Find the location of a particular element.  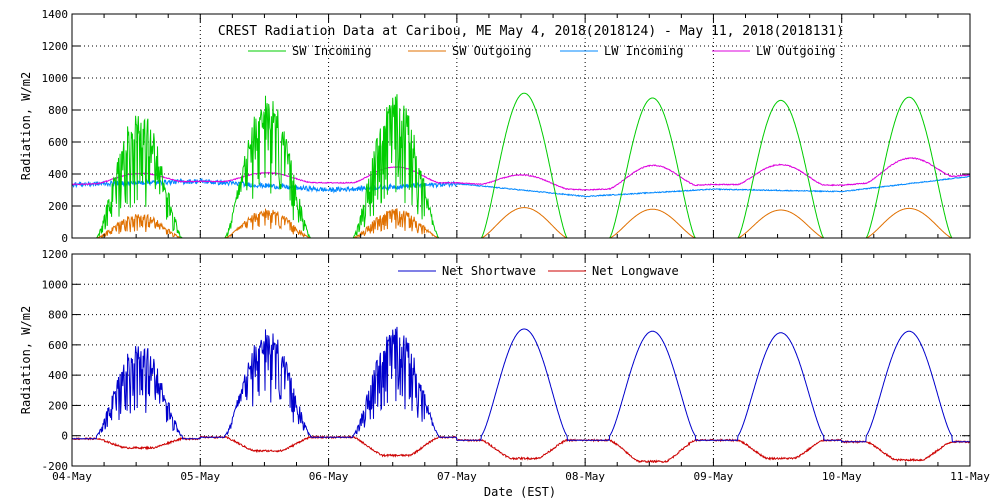

top-ytick-label: 800 is located at coordinates (58, 110).